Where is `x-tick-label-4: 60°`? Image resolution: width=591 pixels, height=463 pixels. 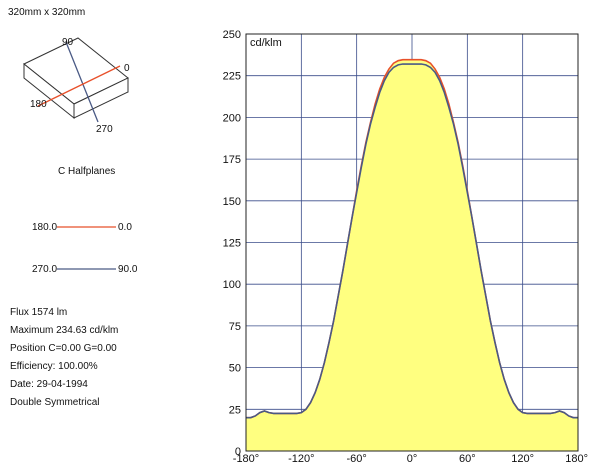 x-tick-label-4: 60° is located at coordinates (467, 458).